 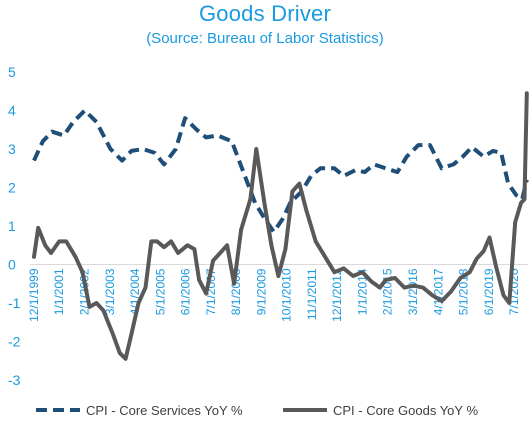 I want to click on x-tick-label: 1/1/2001, so click(x=59, y=291).